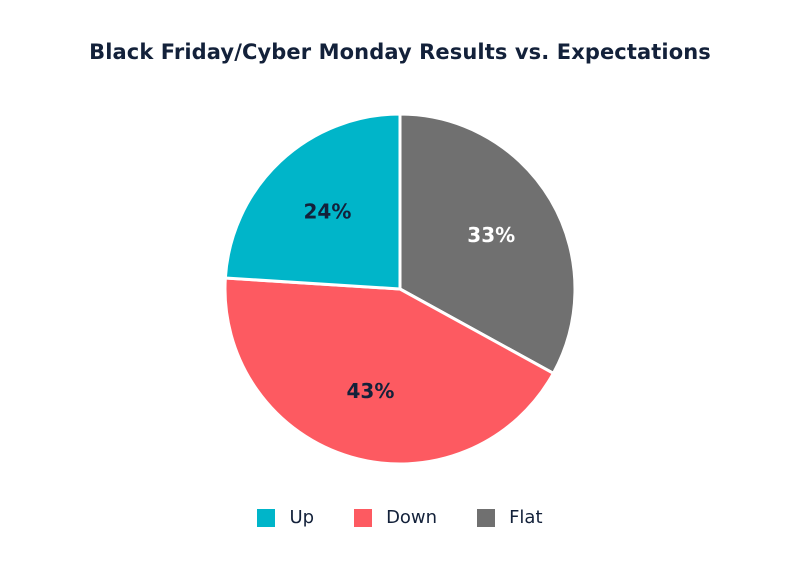 The height and width of the screenshot is (563, 800). I want to click on pie-slice-down, so click(389, 371).